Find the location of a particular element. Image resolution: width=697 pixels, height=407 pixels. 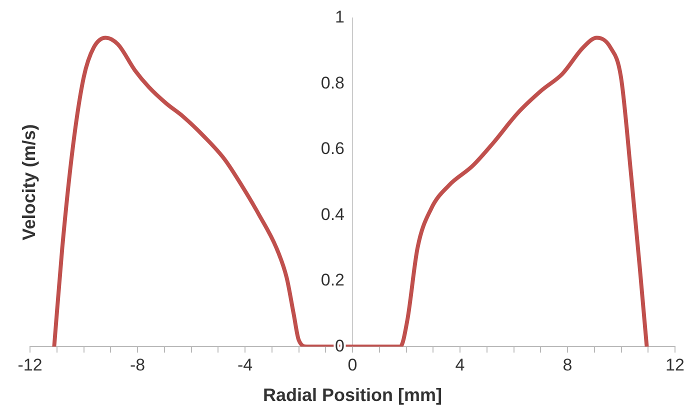

x-tick-label: -12 is located at coordinates (30, 364).